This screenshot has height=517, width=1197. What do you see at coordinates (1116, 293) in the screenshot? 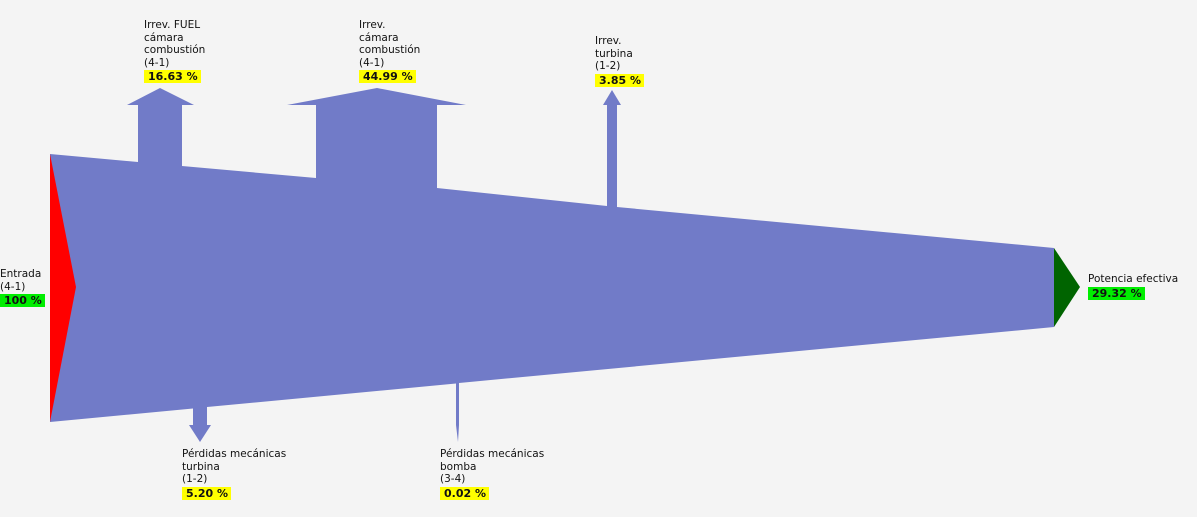
I see `output-value: 29.32 %` at bounding box center [1116, 293].